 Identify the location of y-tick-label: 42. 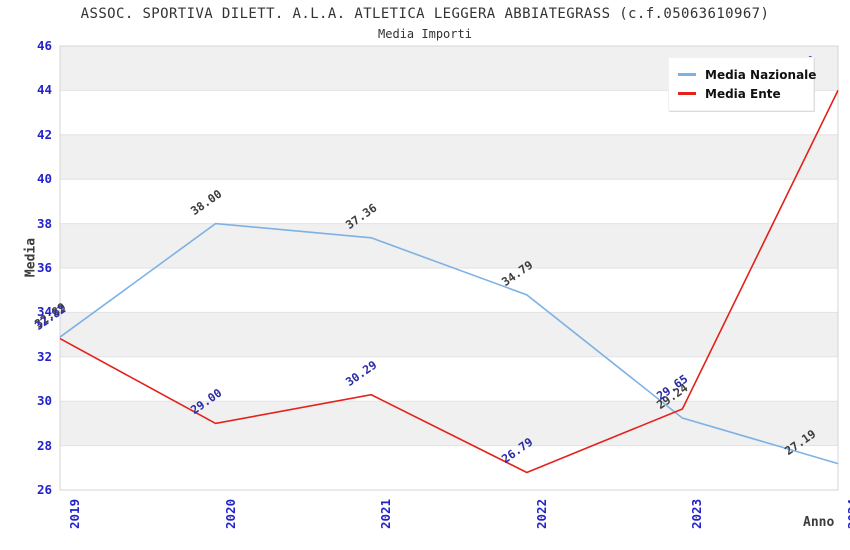
(44, 134).